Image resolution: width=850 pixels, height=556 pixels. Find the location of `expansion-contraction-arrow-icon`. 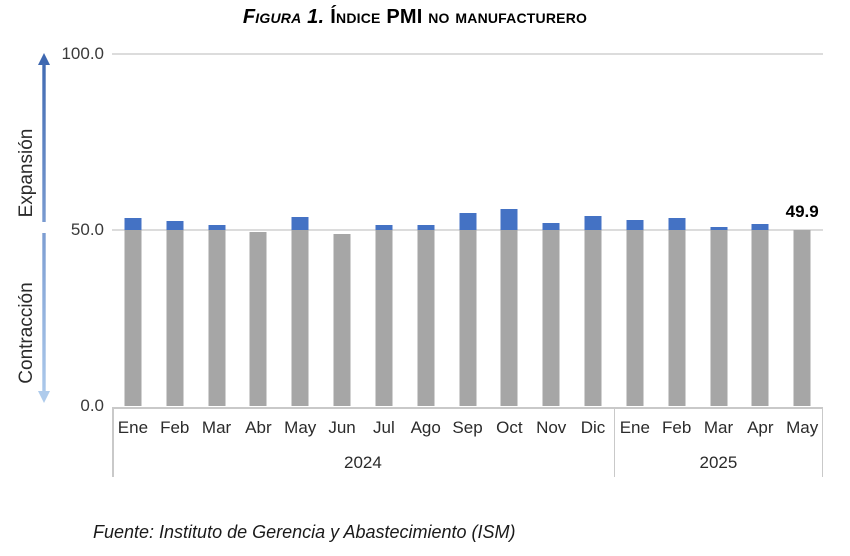

expansion-contraction-arrow-icon is located at coordinates (44, 228).